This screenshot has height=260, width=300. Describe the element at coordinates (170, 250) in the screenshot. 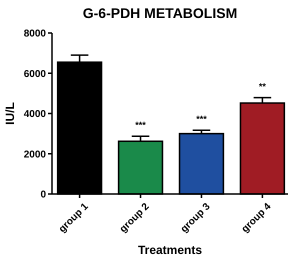

I see `x-axis-title: Treatments` at that location.